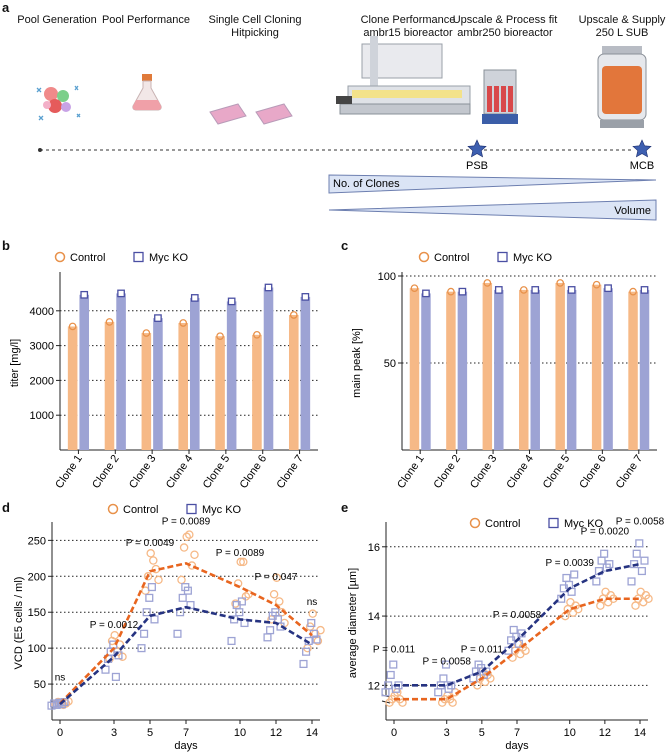 The height and width of the screenshot is (755, 666). I want to click on p-value-label: P = 0.011, so click(482, 649).